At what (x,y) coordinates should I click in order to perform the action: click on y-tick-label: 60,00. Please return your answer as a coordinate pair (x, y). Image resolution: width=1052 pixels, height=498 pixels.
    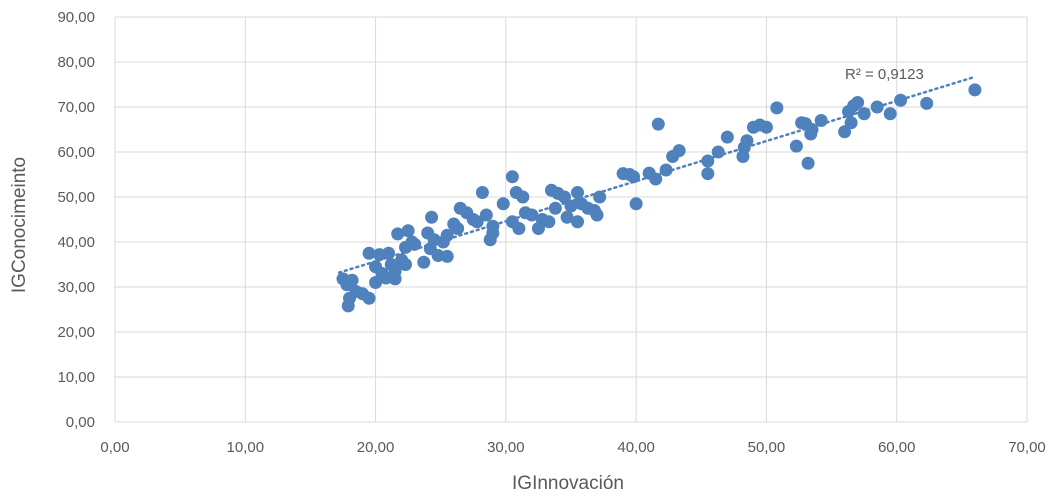
    Looking at the image, I should click on (76, 152).